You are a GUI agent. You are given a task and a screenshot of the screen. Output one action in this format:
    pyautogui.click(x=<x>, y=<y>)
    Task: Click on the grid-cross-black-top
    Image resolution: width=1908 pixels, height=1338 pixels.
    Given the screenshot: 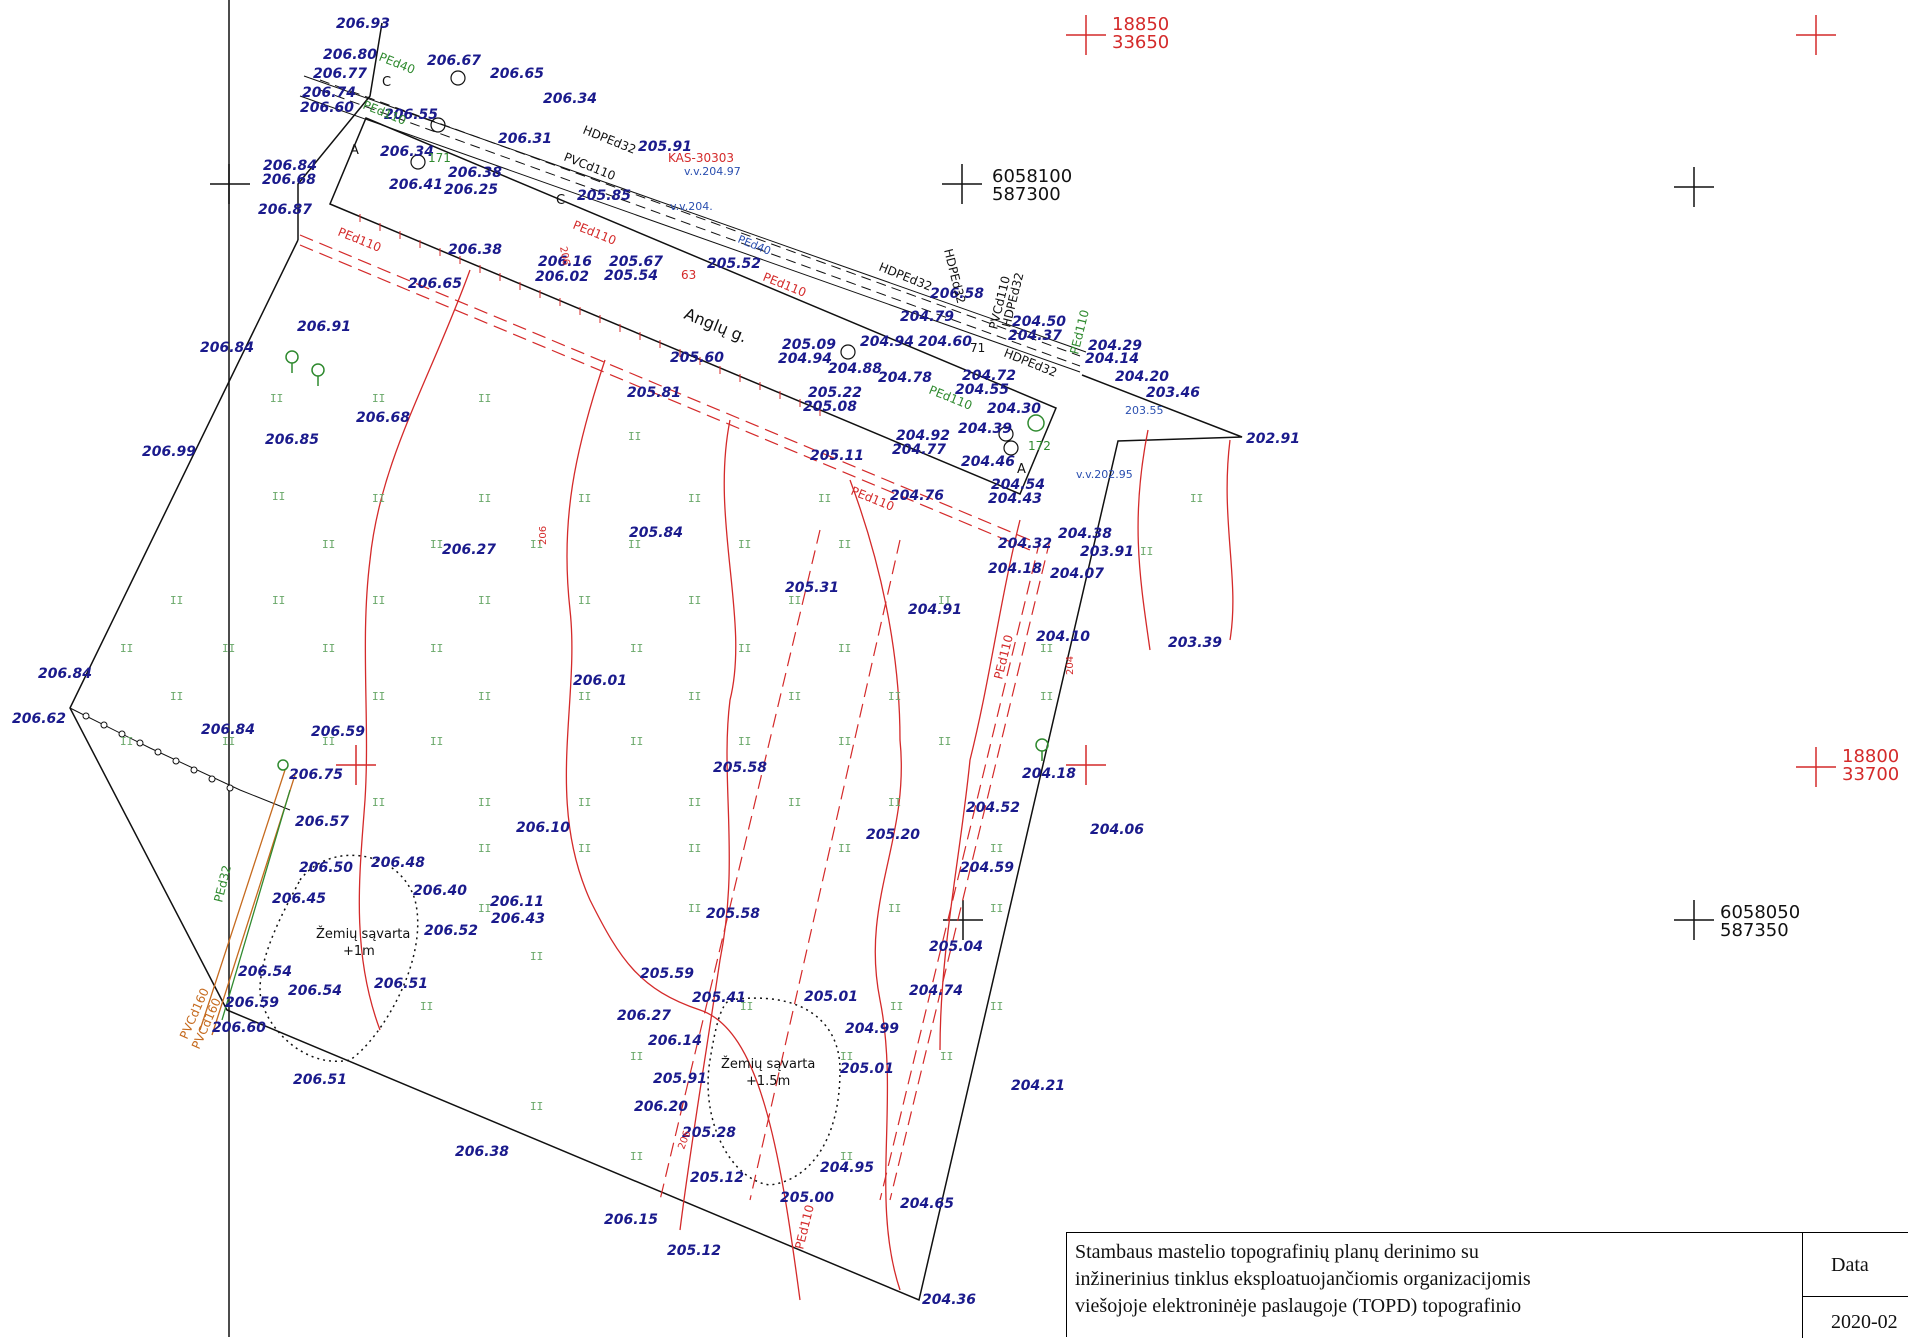 What is the action you would take?
    pyautogui.click(x=962, y=184)
    